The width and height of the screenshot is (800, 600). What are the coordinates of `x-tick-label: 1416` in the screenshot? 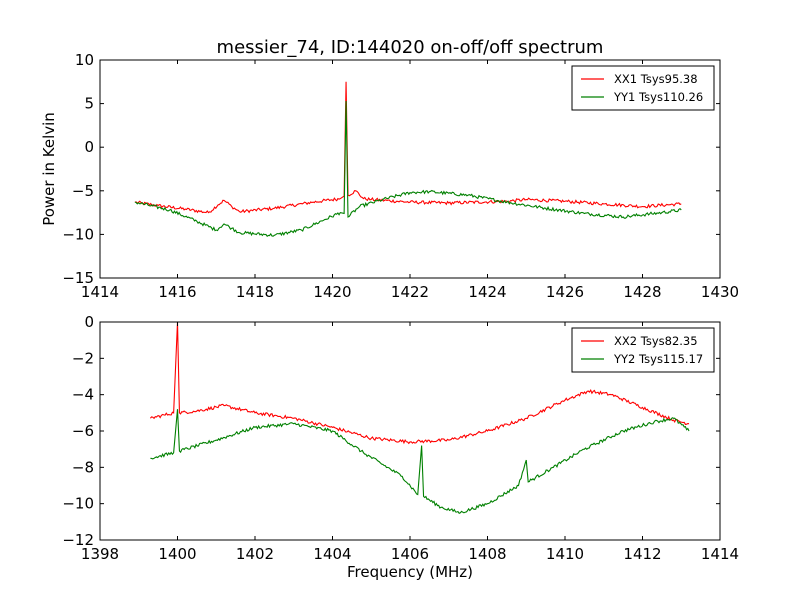 It's located at (177, 292).